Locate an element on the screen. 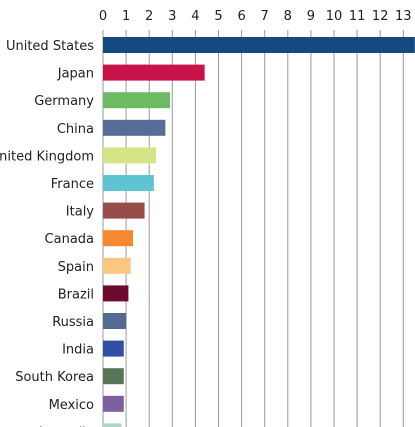  x-tick-label: 8 is located at coordinates (288, 16).